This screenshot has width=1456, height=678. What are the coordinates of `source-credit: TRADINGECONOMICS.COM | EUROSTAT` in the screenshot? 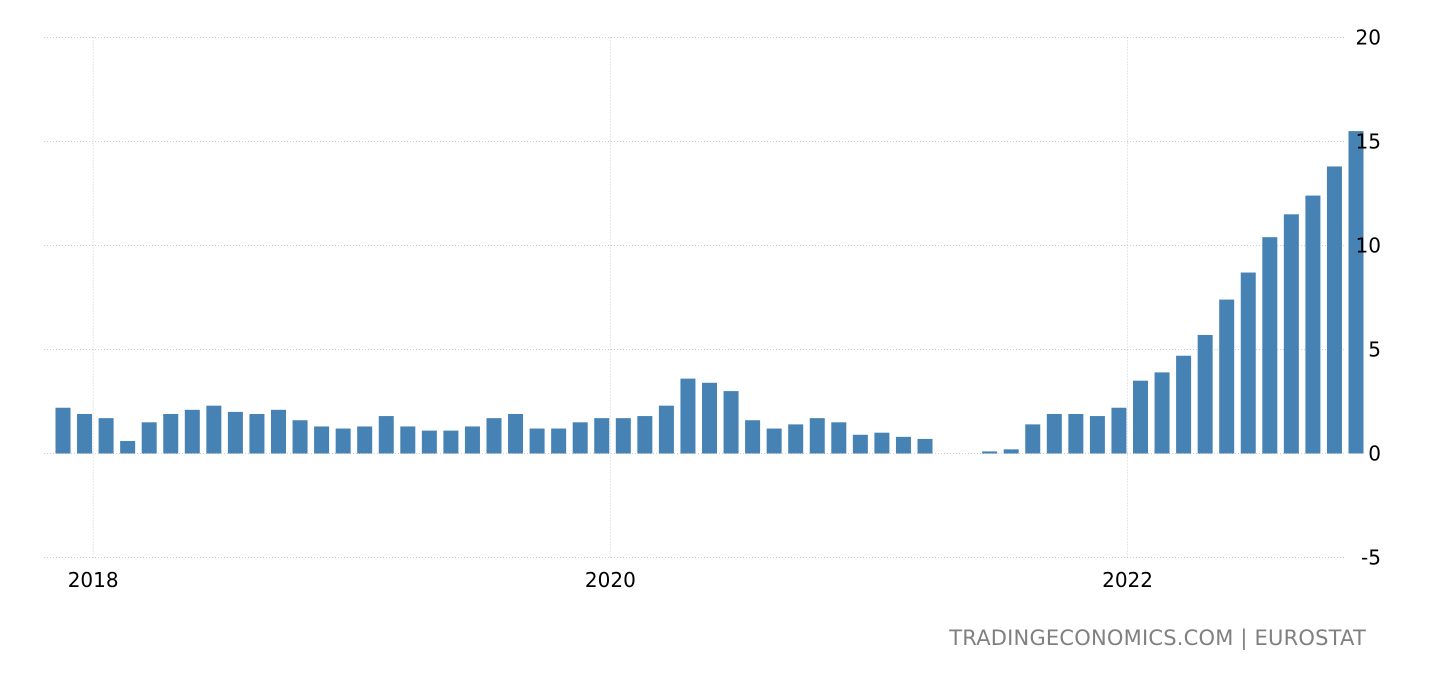 It's located at (1157, 638).